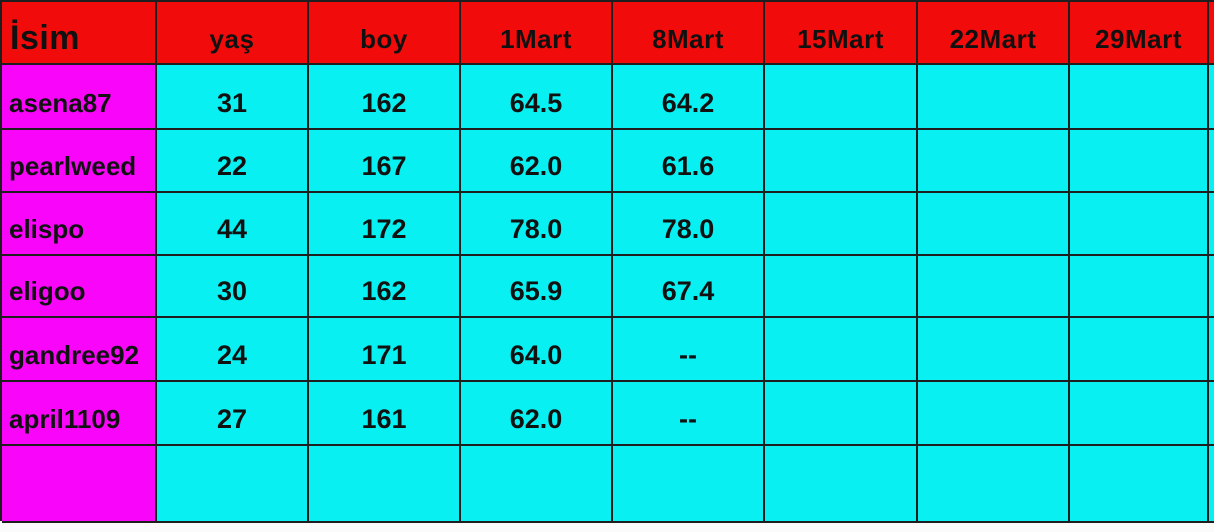 The height and width of the screenshot is (532, 1214). I want to click on row-name-cell: eligoo, so click(79, 287).